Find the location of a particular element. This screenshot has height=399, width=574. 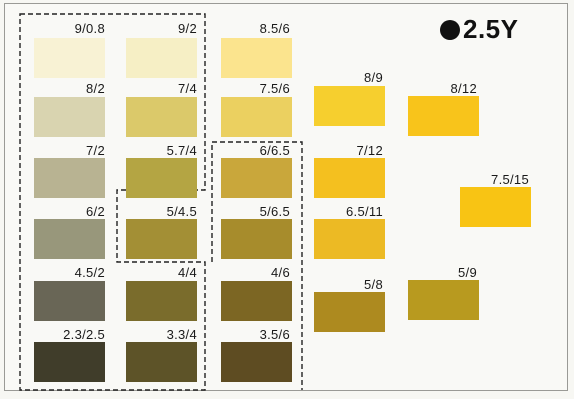

chip-label: 4/6 is located at coordinates (280, 272).